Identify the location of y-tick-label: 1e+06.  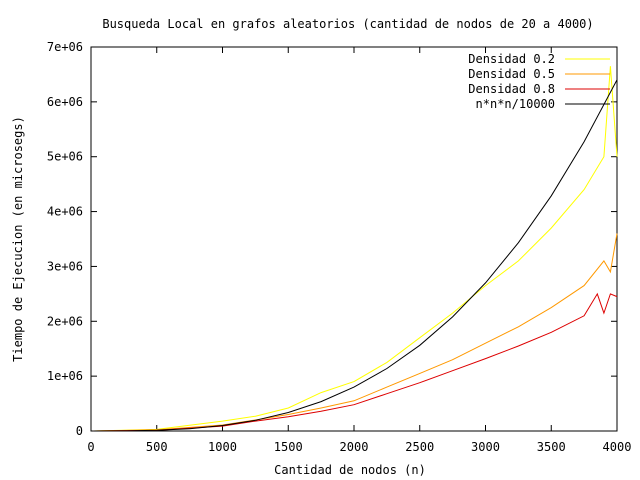
(65, 376).